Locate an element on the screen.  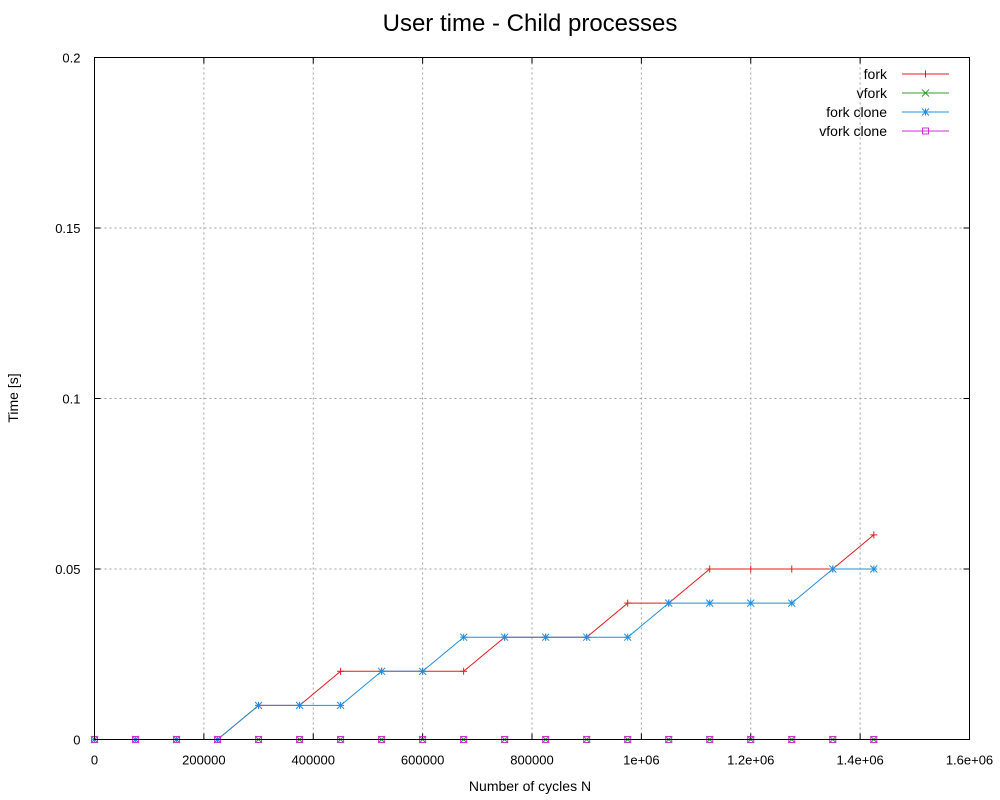
legend-entry: fork clone is located at coordinates (887, 112).